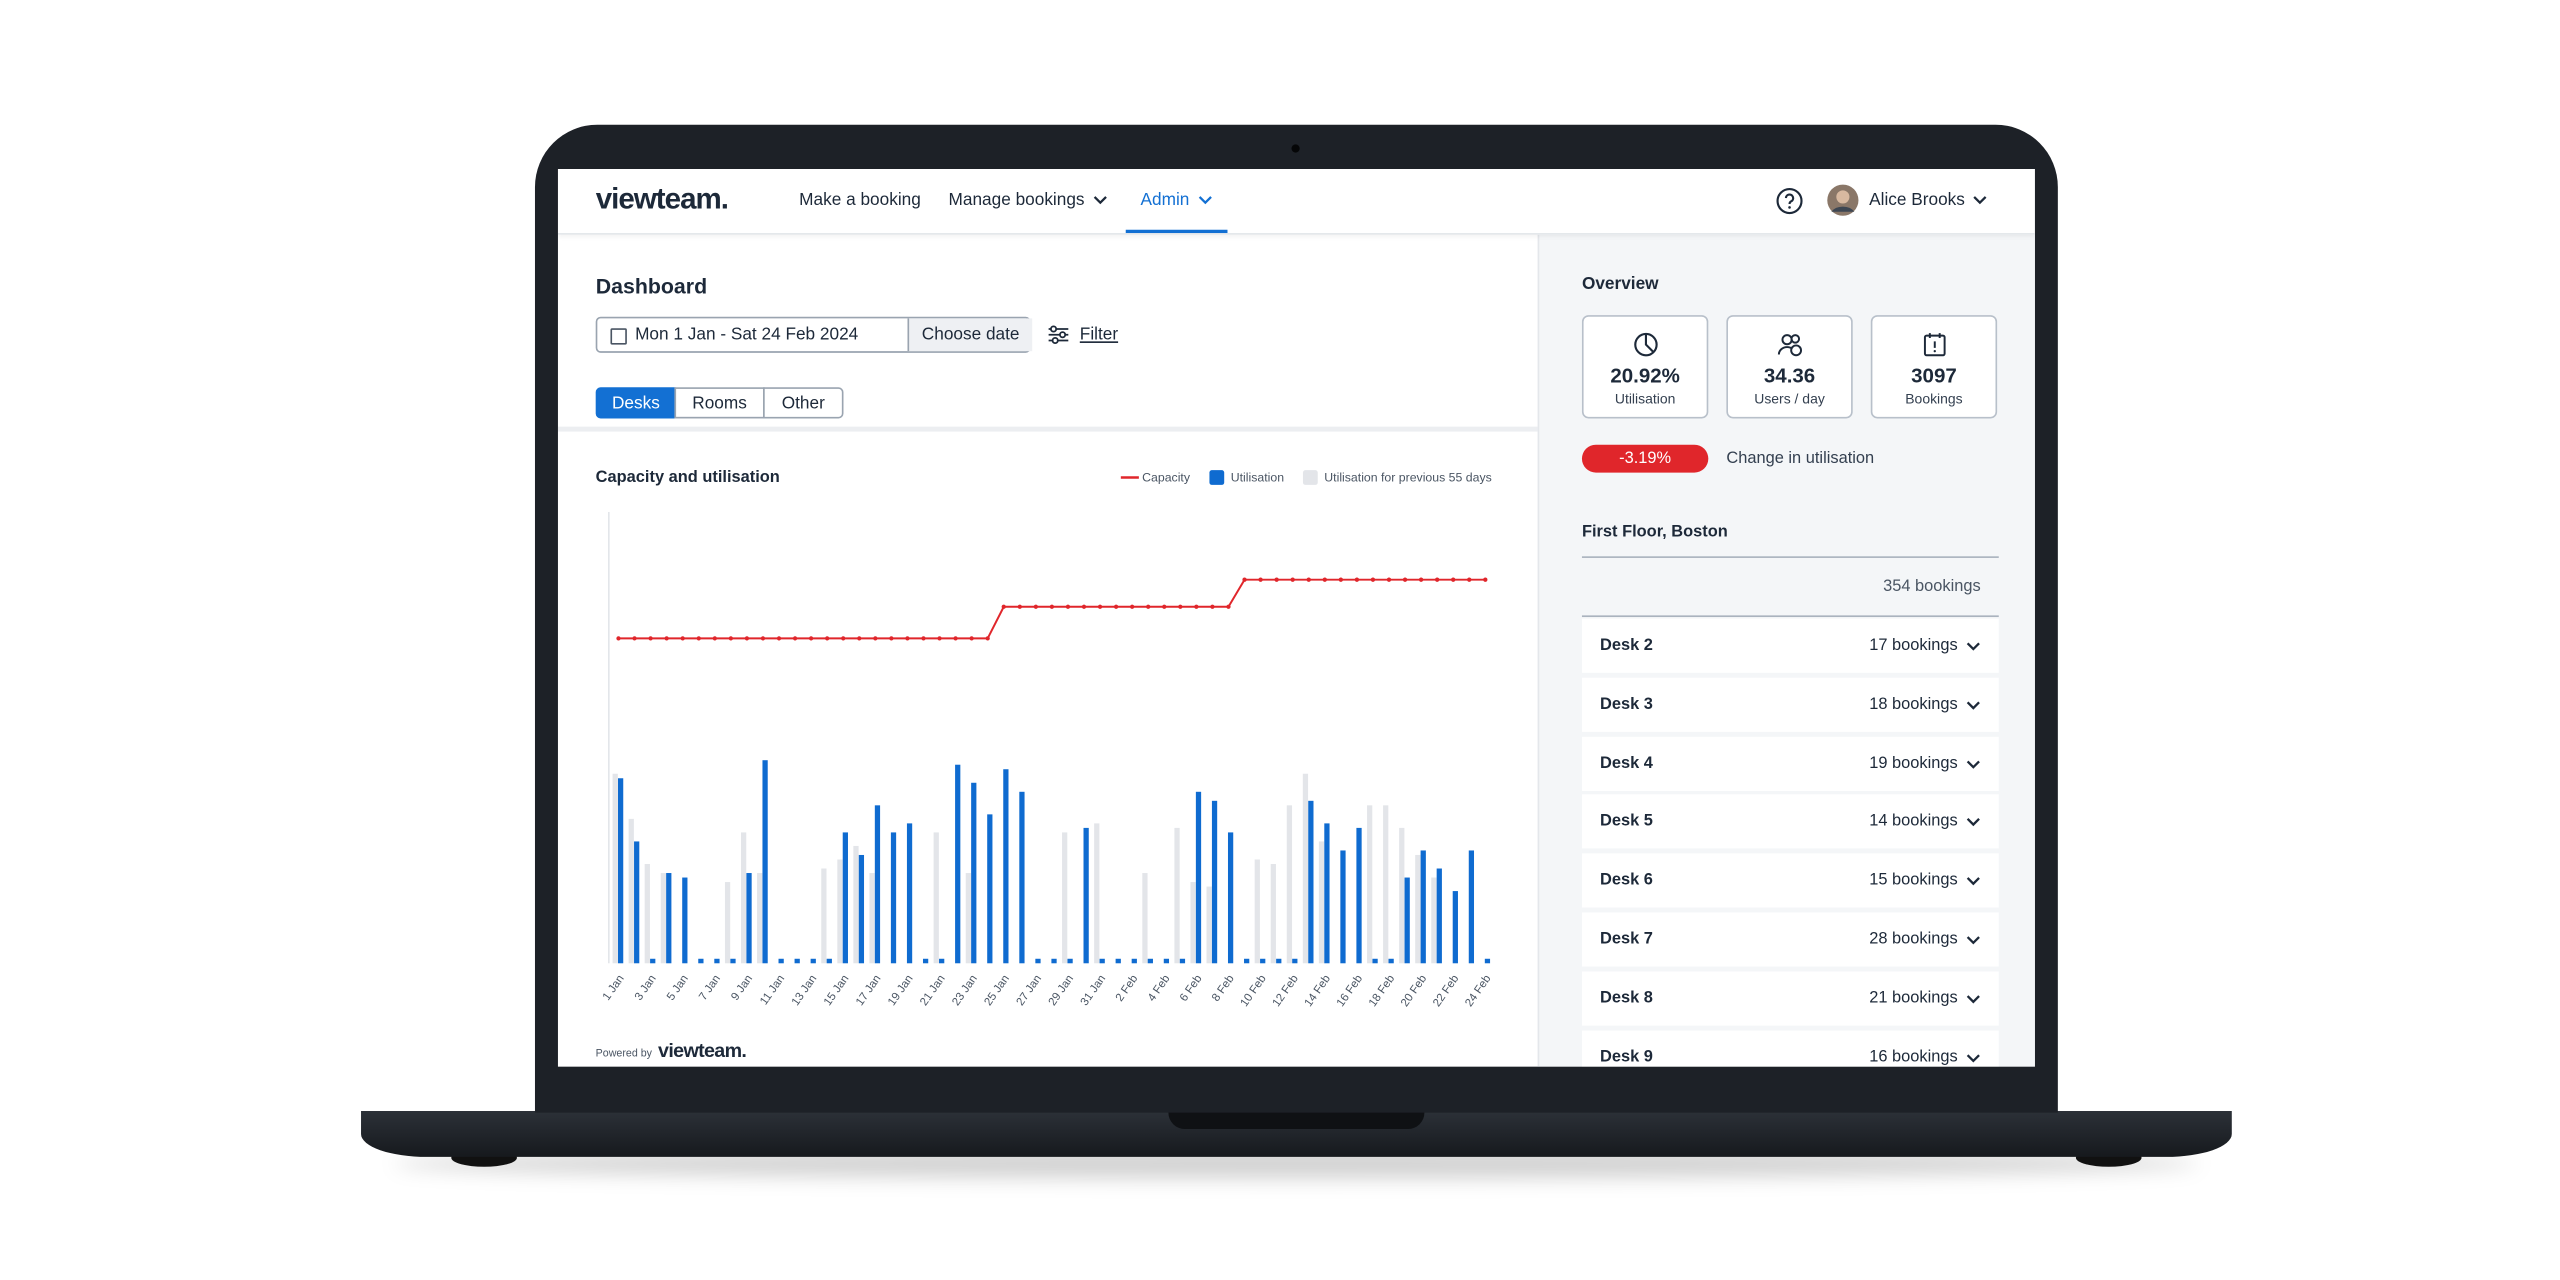  What do you see at coordinates (1790, 616) in the screenshot?
I see `divider` at bounding box center [1790, 616].